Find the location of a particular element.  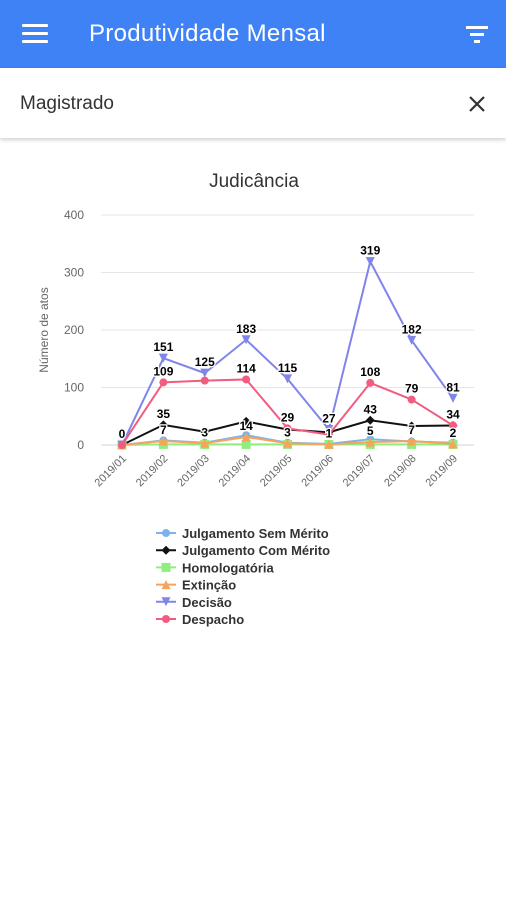

menu-icon is located at coordinates (35, 34).